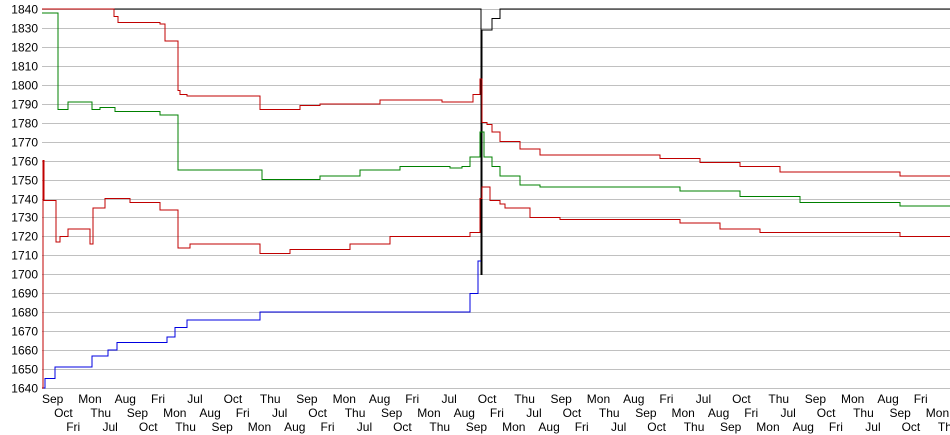  What do you see at coordinates (24, 218) in the screenshot?
I see `y-tick-label: 1730` at bounding box center [24, 218].